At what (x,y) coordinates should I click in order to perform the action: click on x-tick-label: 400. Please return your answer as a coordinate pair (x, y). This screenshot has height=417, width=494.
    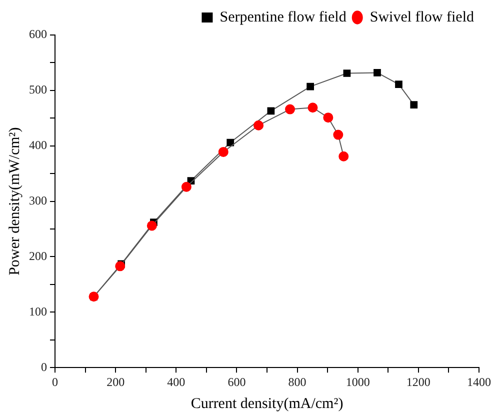
    Looking at the image, I should click on (176, 381).